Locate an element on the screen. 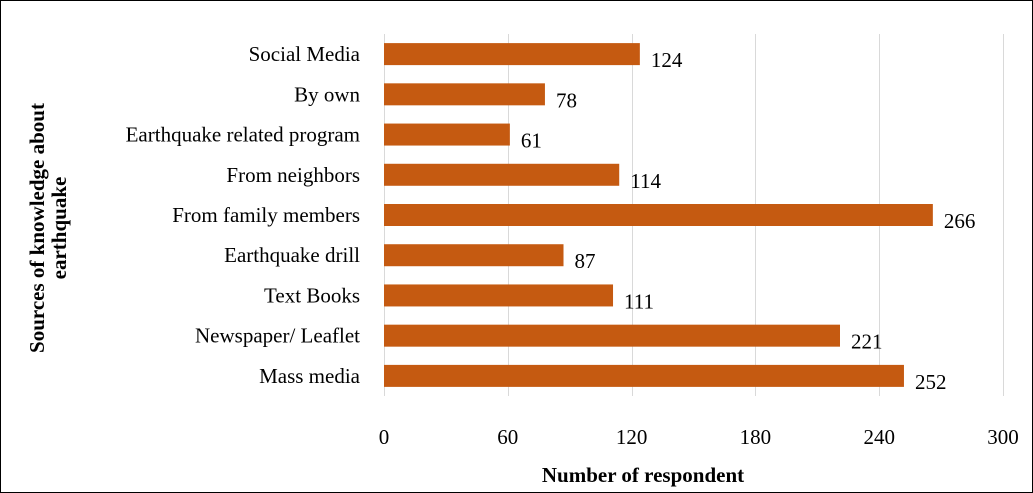 This screenshot has height=493, width=1033. x-tick-label: 300 is located at coordinates (1003, 437).